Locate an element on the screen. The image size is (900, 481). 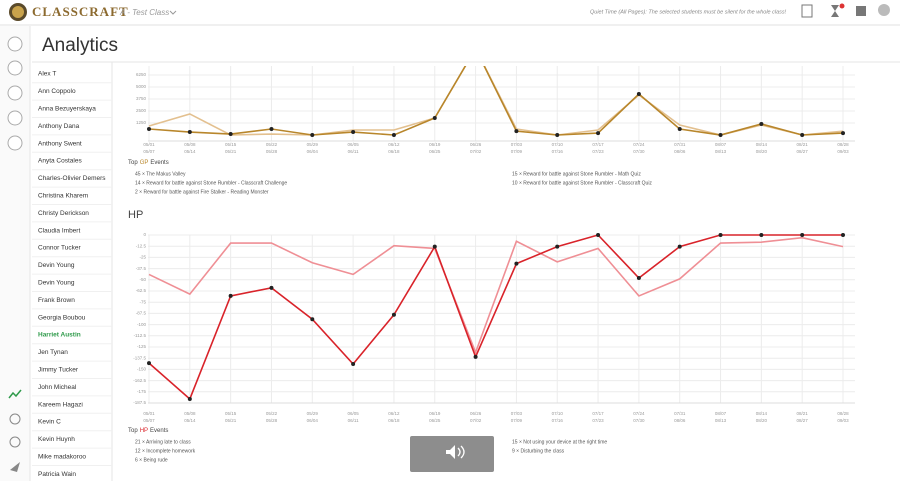
logo-text: CLASSCRAFT is located at coordinates (80, 11).